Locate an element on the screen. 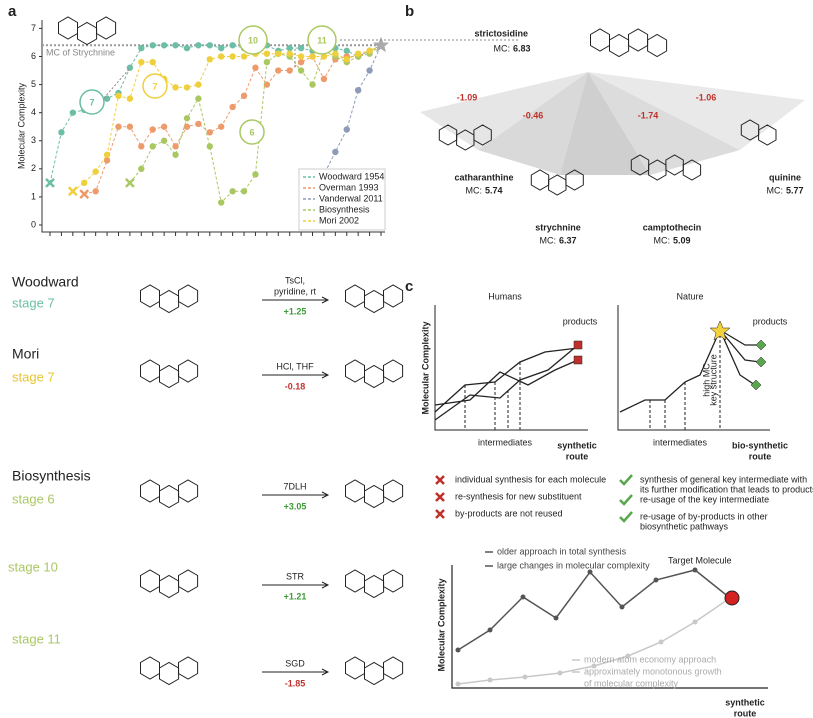 The height and width of the screenshot is (718, 813). reagent: STR is located at coordinates (295, 576).